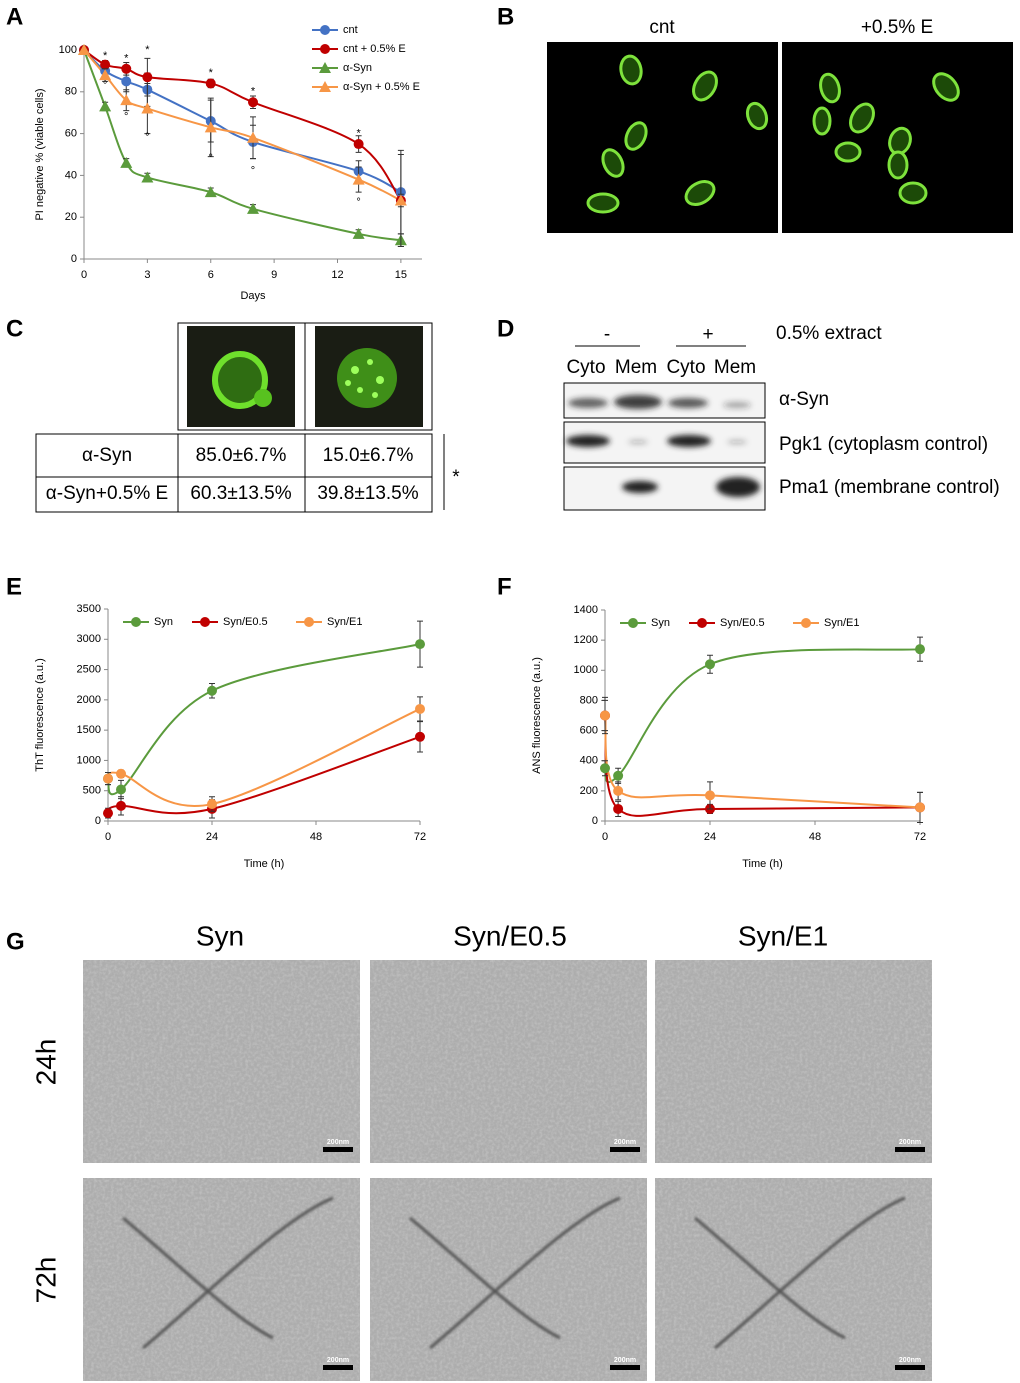 Image resolution: width=1020 pixels, height=1383 pixels. I want to click on y-tick-label: 3000, so click(89, 639).